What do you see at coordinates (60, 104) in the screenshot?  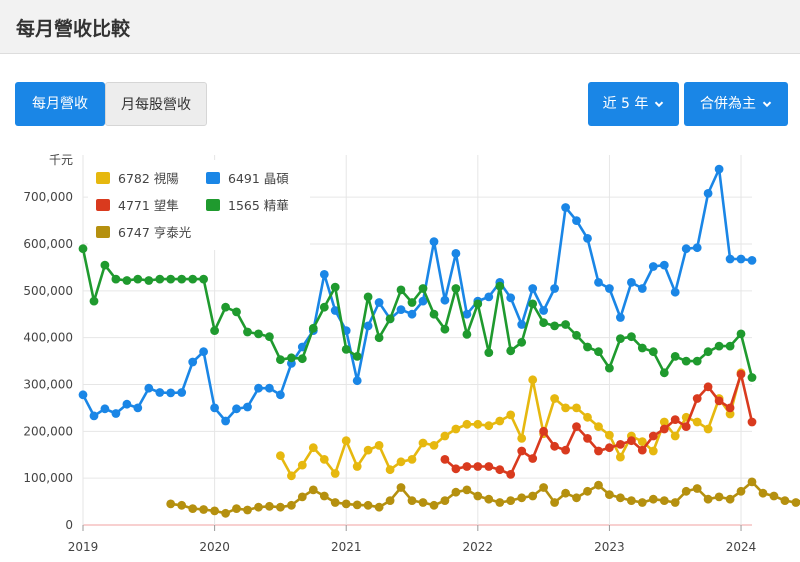 I see `tab-monthly-revenue: 每月營收` at bounding box center [60, 104].